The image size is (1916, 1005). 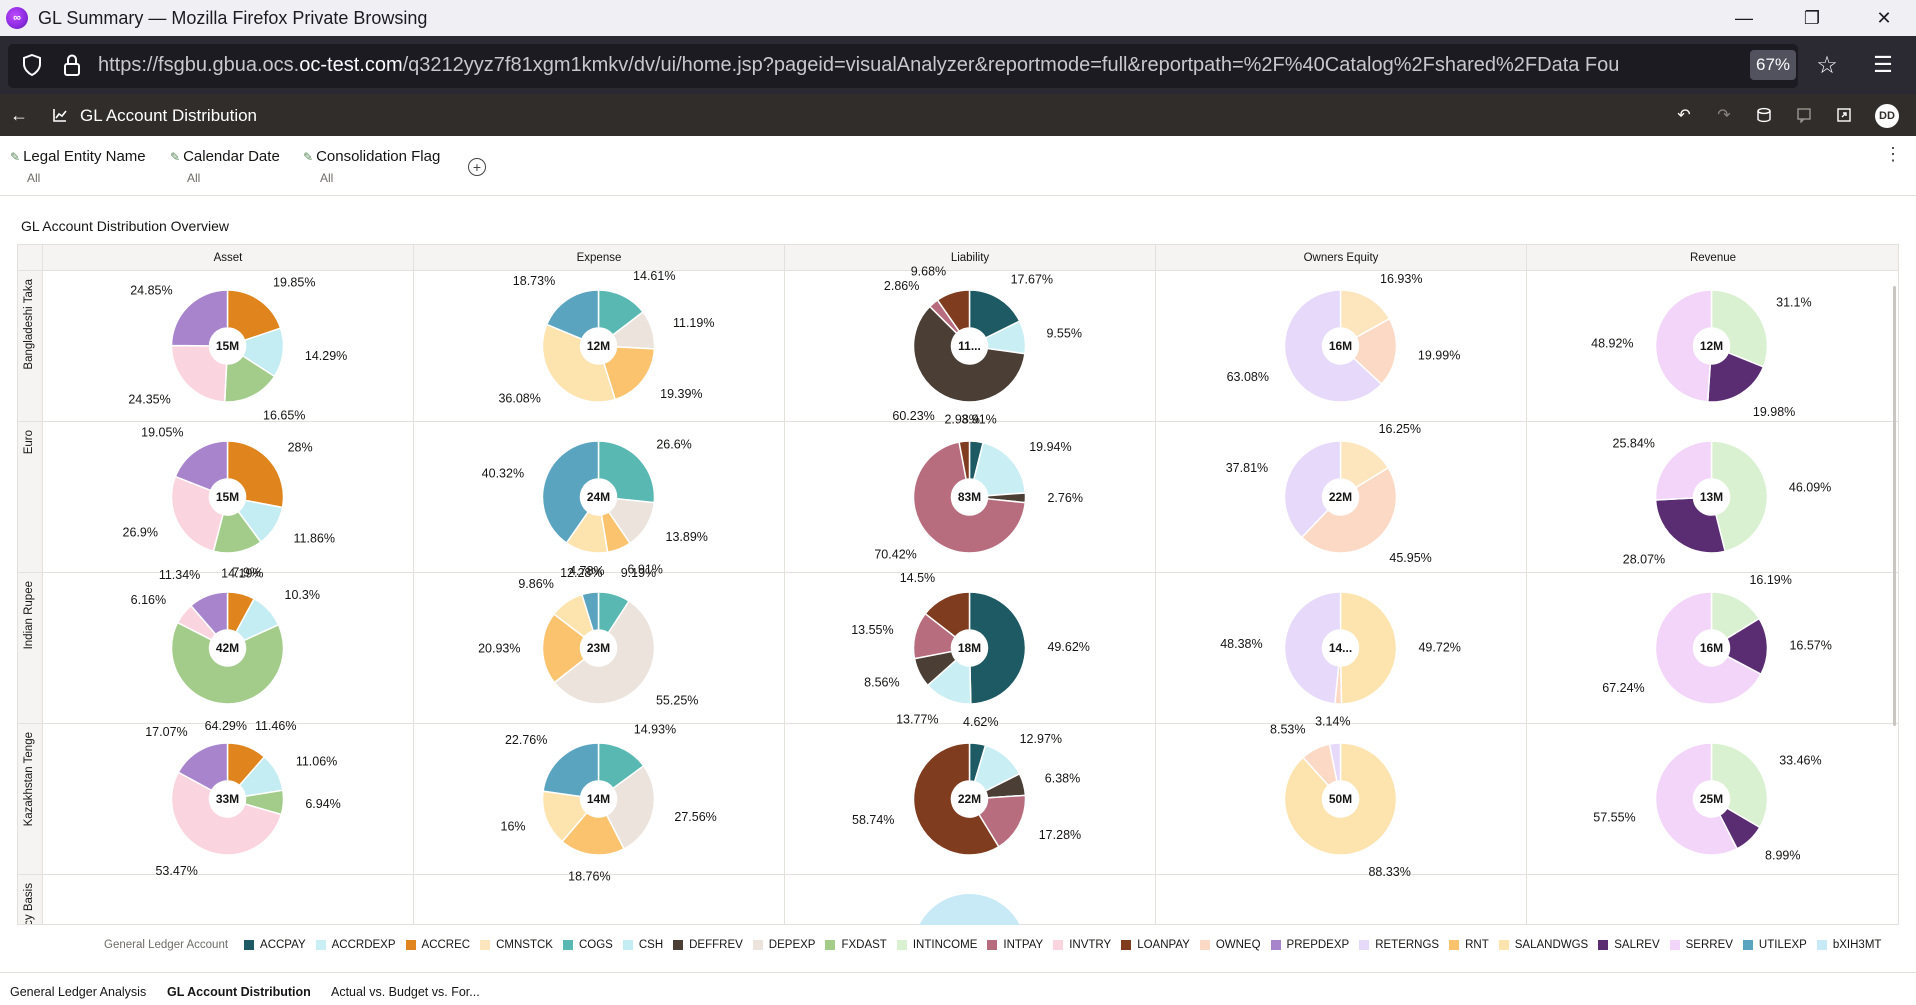 I want to click on add-filter-icon: +, so click(x=477, y=167).